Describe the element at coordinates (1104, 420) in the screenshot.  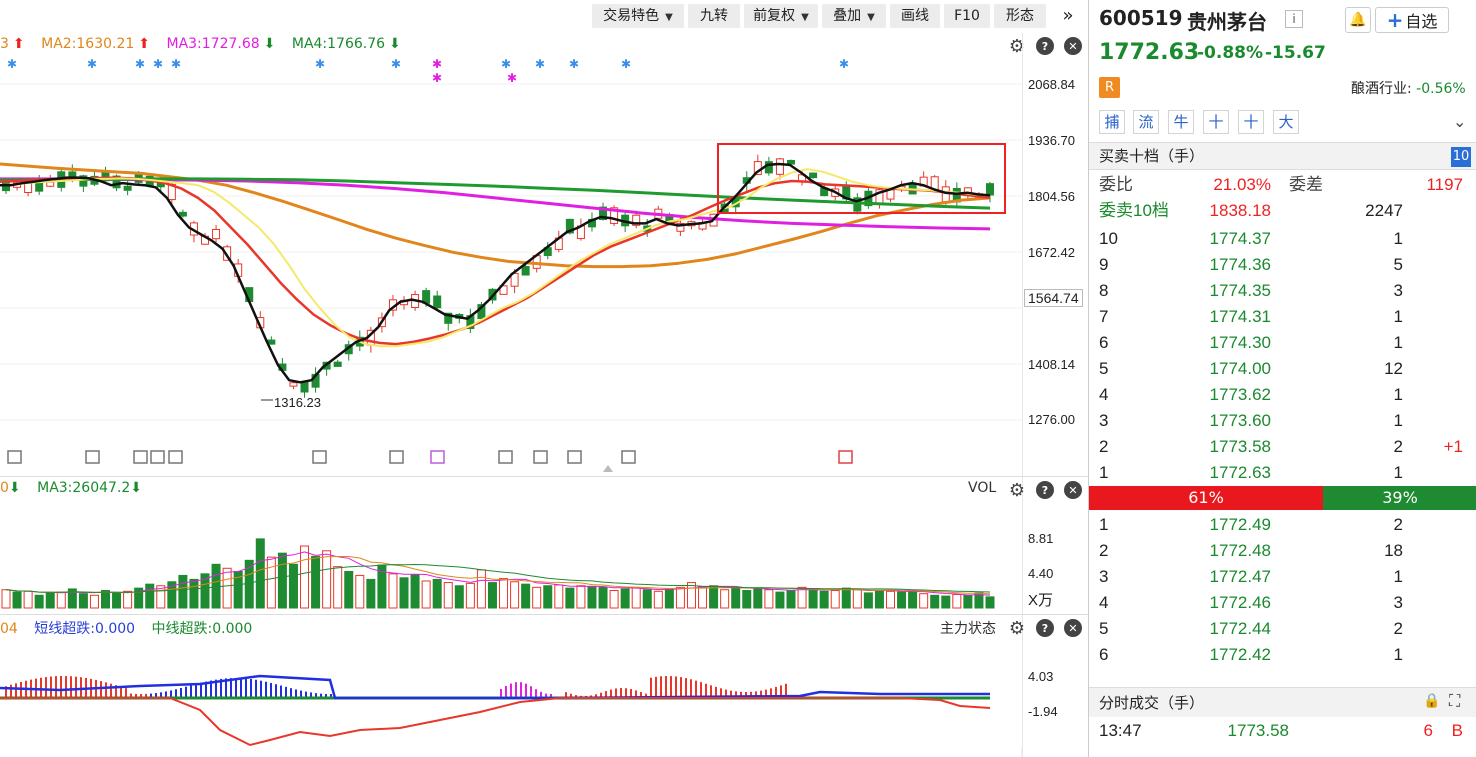
I see `ask-level: 3` at that location.